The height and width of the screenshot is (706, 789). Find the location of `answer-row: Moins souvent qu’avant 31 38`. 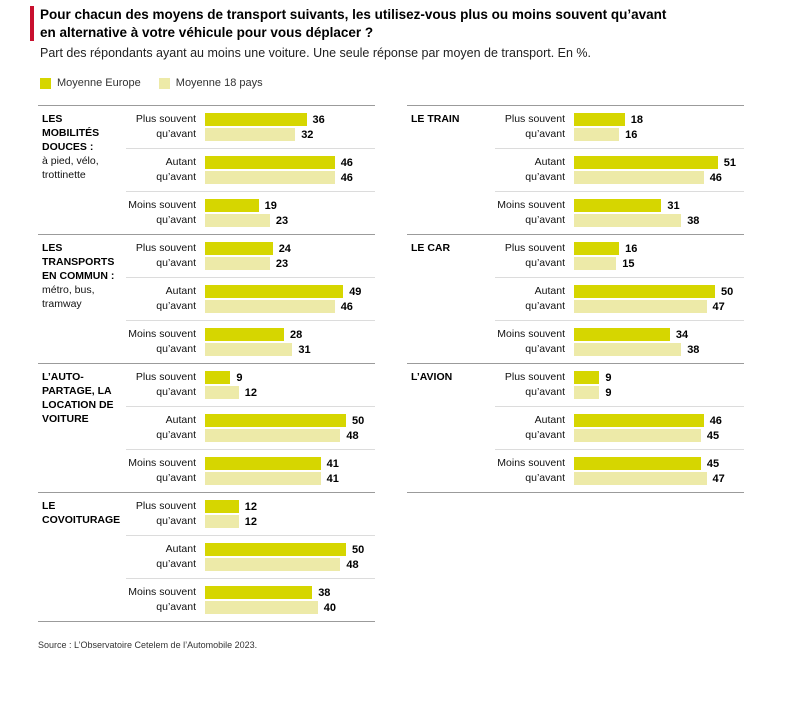

answer-row: Moins souvent qu’avant 31 38 is located at coordinates (619, 212).